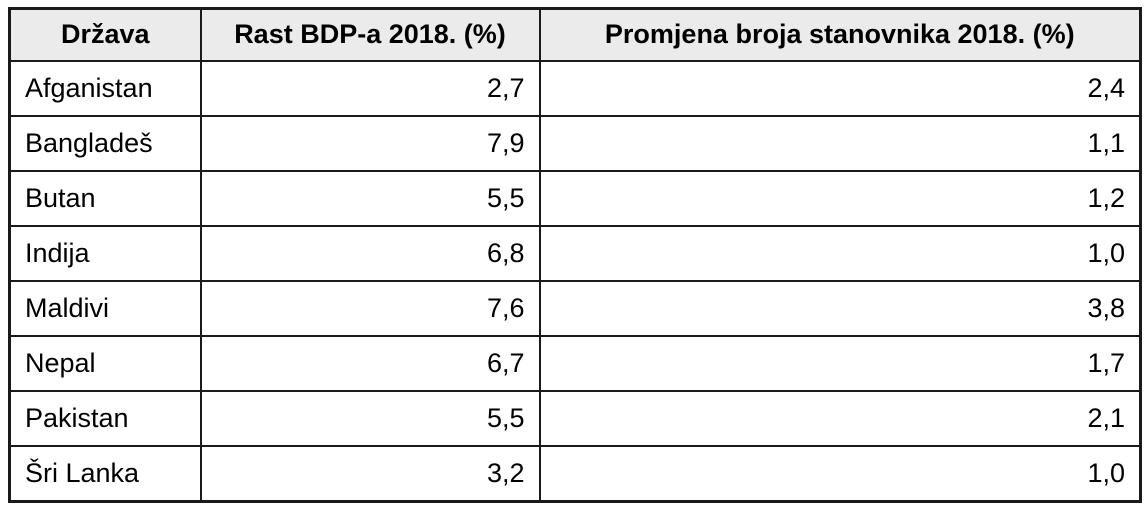  Describe the element at coordinates (840, 34) in the screenshot. I see `header-population-change: Promjena broja stanovnika 2018. (%)` at that location.